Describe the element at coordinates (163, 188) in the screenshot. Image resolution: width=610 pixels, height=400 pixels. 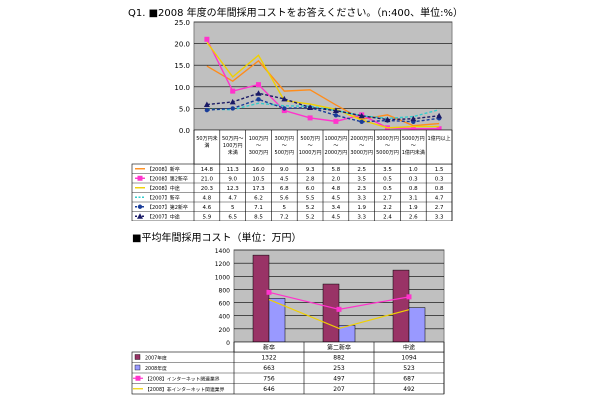
I see `legend-label: 【2008】中途` at that location.